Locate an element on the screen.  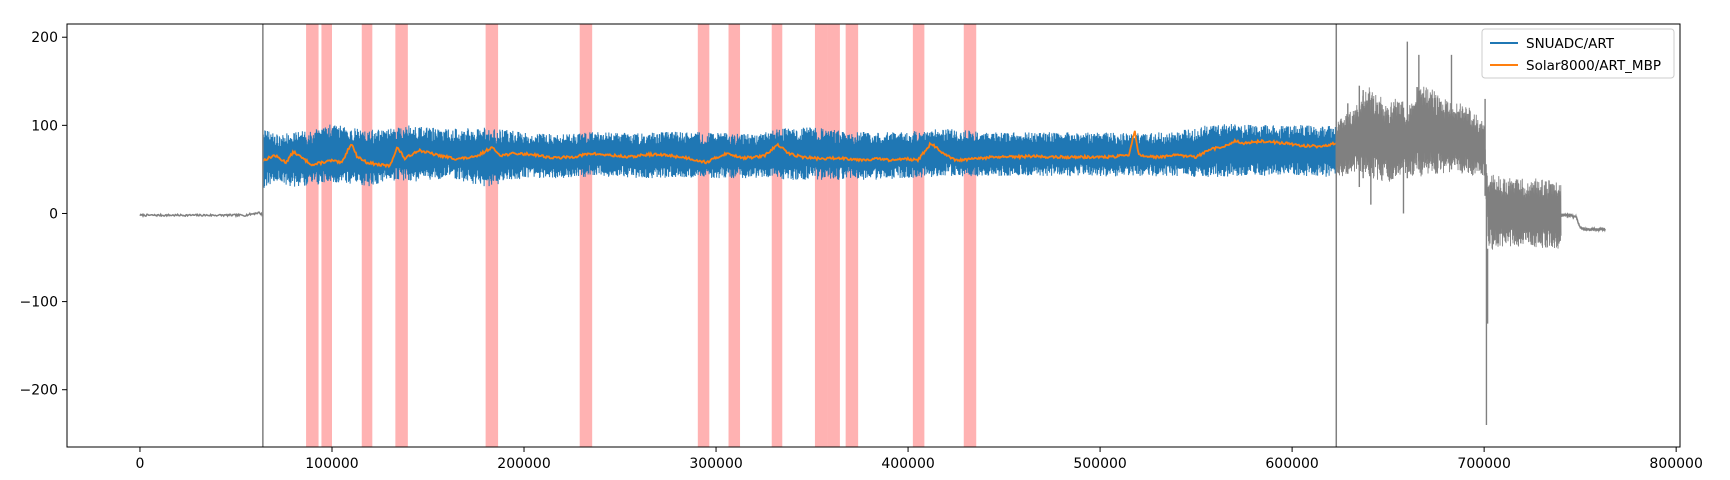
x-tick-label: 600000 is located at coordinates (1291, 464).